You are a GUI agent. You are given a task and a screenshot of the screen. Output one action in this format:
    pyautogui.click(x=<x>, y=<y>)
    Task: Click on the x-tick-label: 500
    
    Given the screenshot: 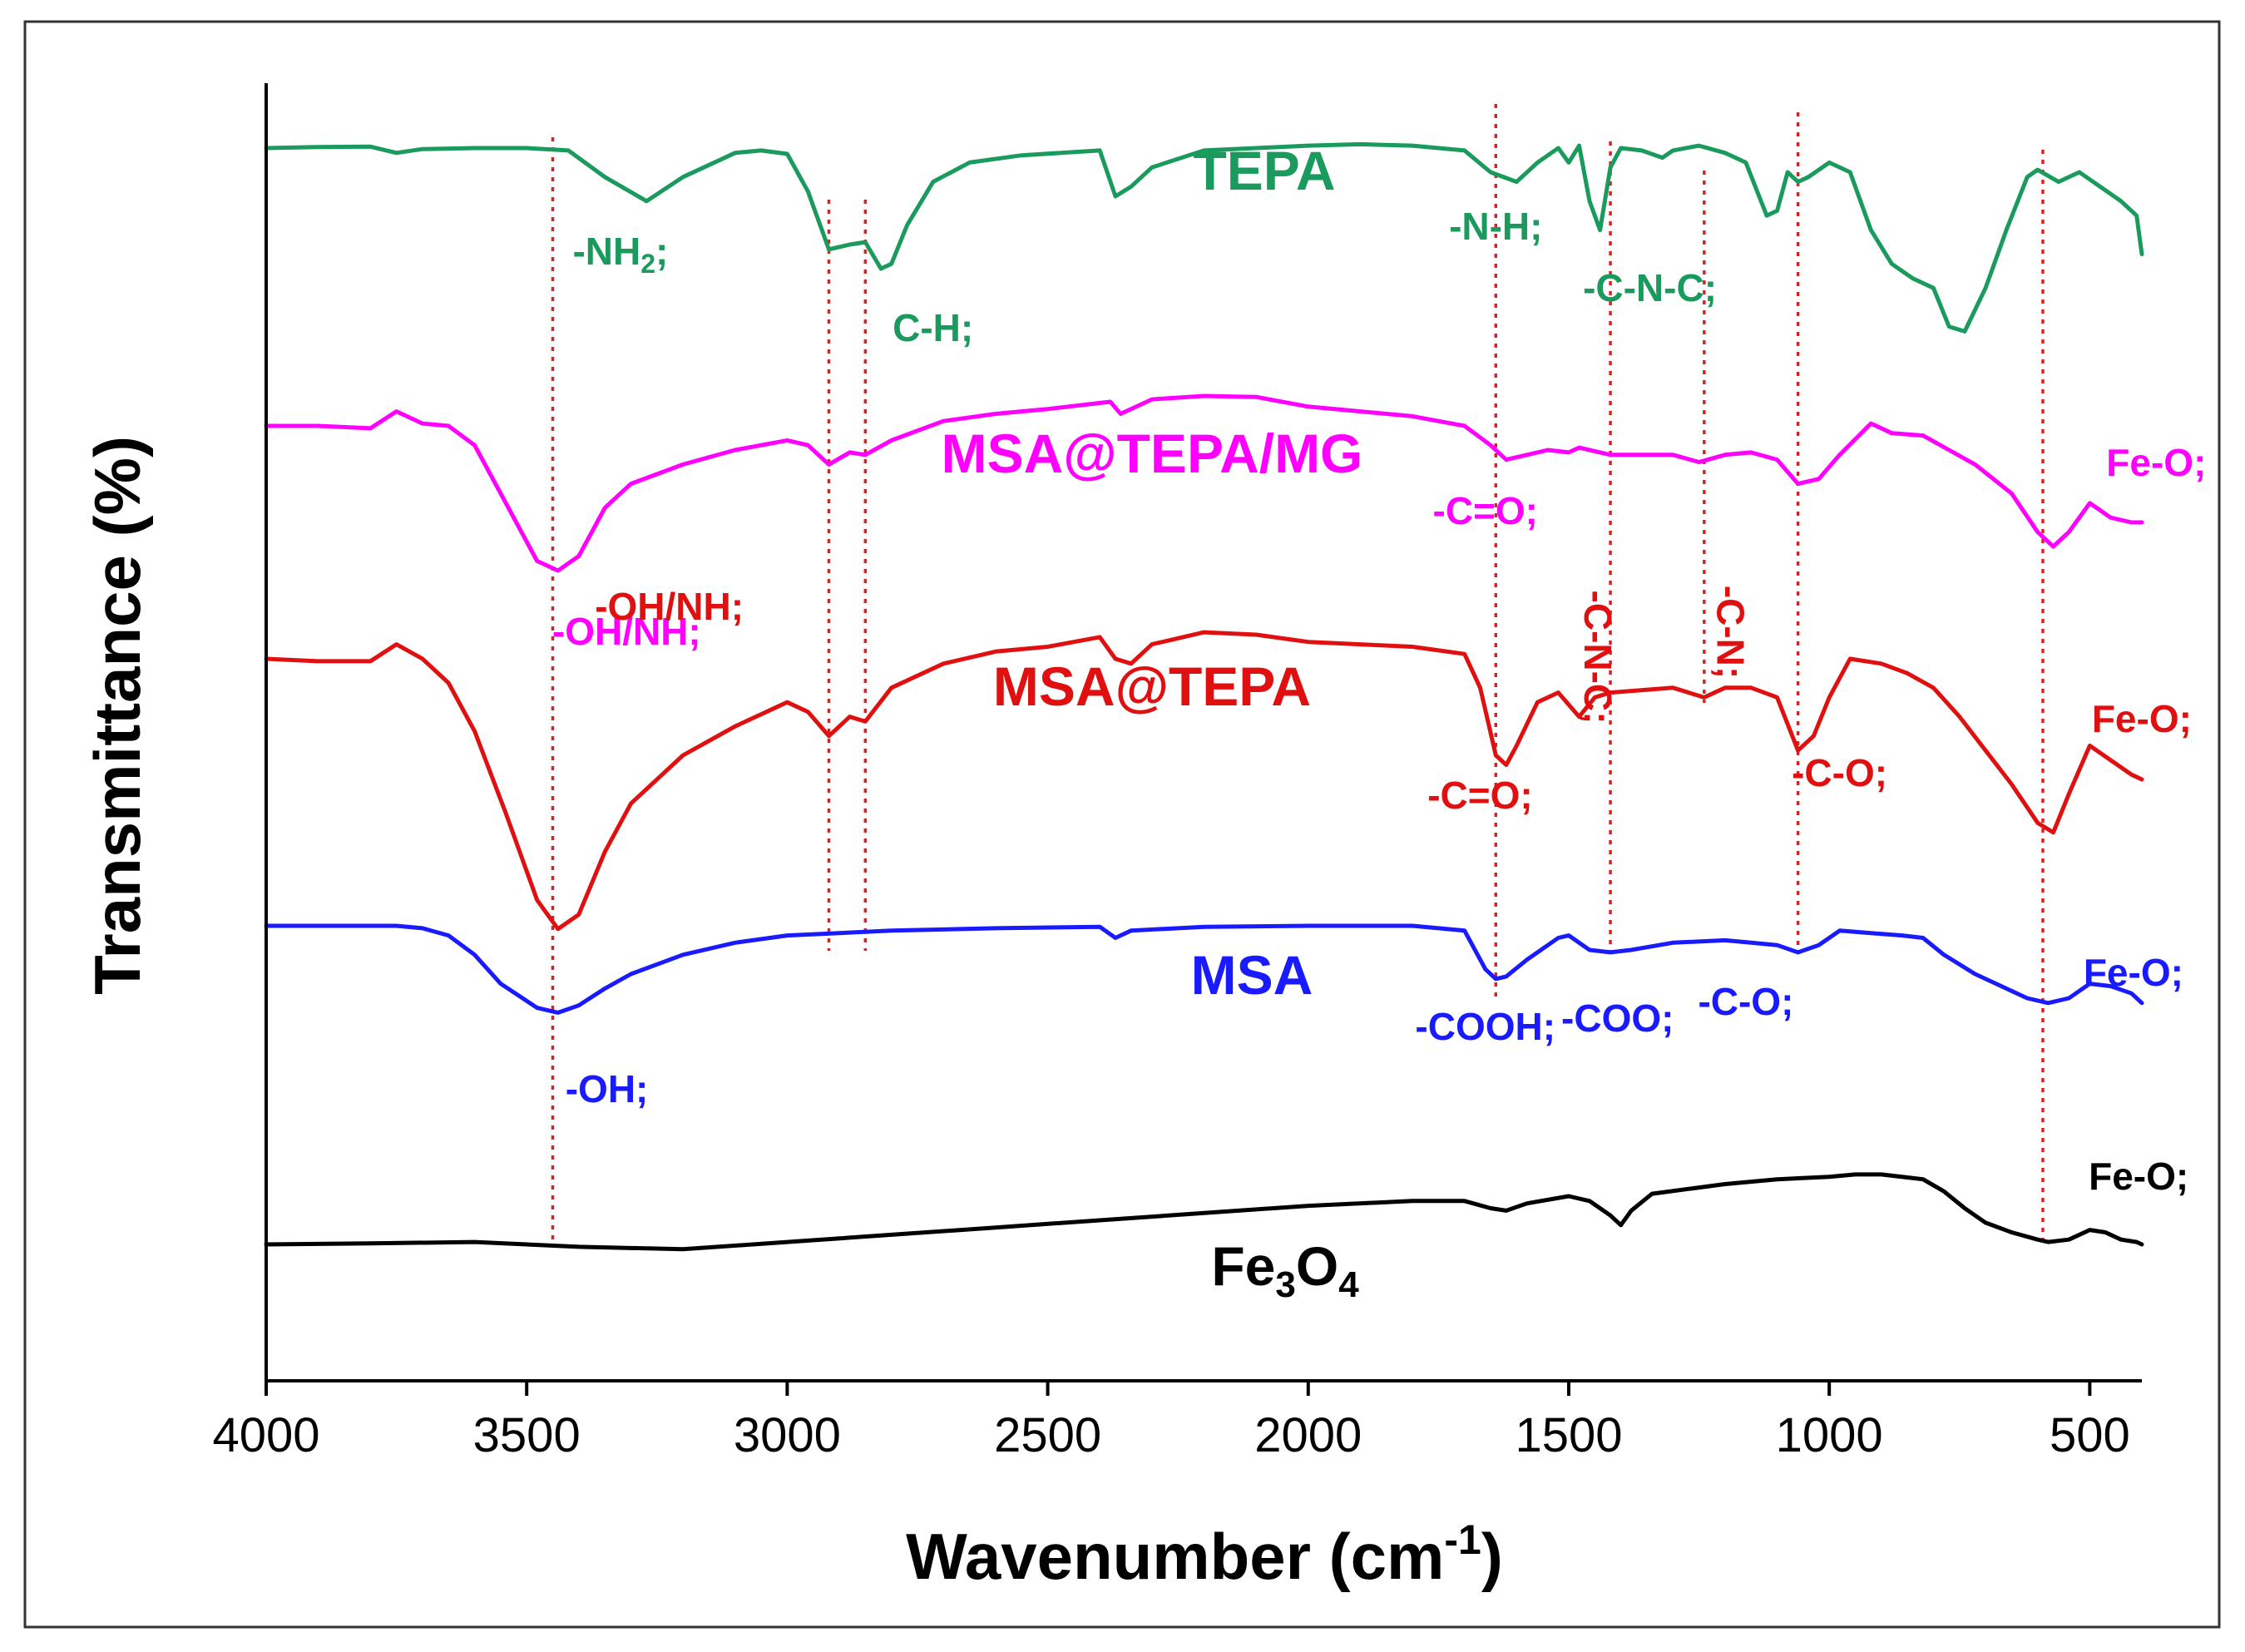 What is the action you would take?
    pyautogui.click(x=2090, y=1435)
    